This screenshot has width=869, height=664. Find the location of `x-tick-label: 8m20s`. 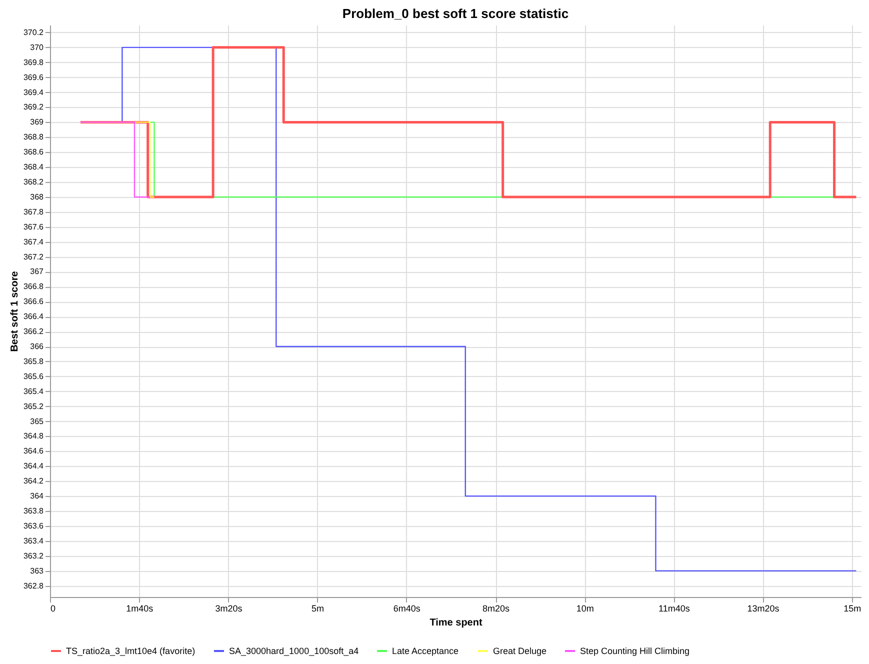

x-tick-label: 8m20s is located at coordinates (496, 609).